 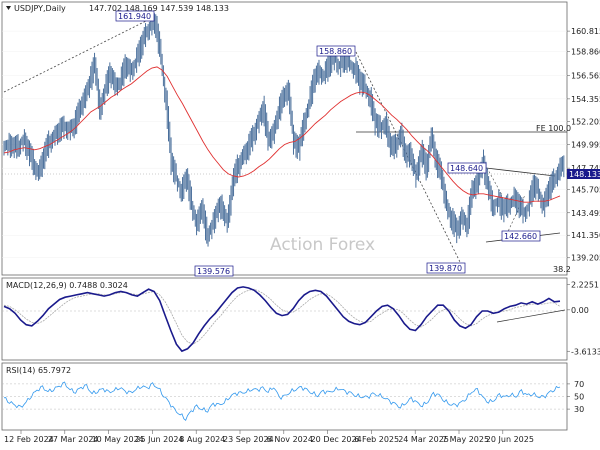 What do you see at coordinates (118, 439) in the screenshot?
I see `x-tick-label: 10 May 2024` at bounding box center [118, 439].